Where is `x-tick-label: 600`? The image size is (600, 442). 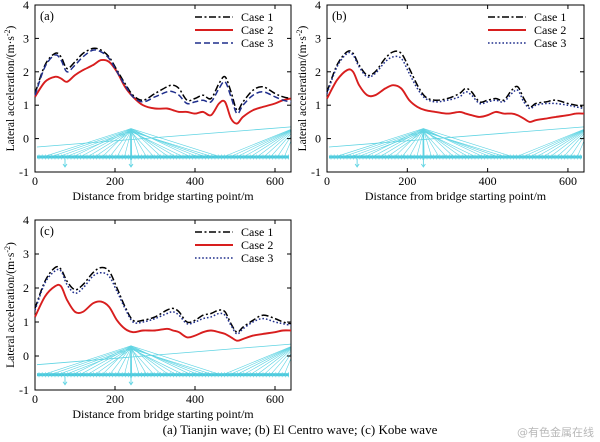 x-tick-label: 600 is located at coordinates (275, 399).